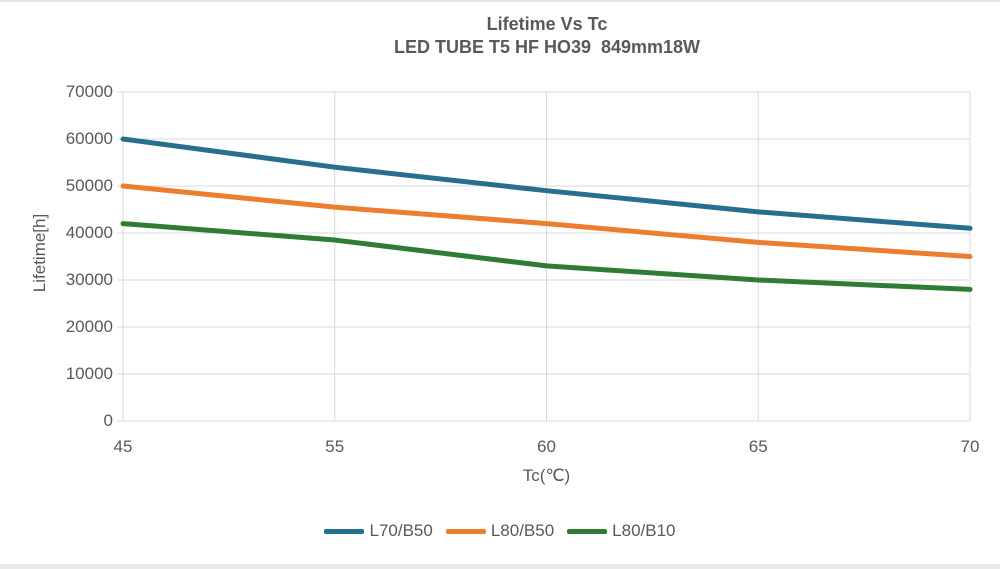  What do you see at coordinates (56, 284) in the screenshot?
I see `y-axis-tick-labels: 0 10000 20000 30000 40000 50000 60000 70000` at bounding box center [56, 284].